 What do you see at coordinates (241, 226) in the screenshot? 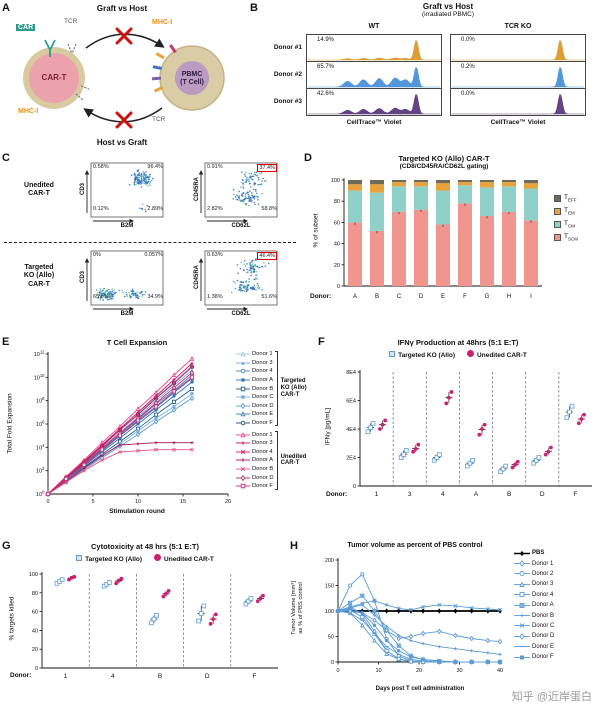
I see `x-axis-label: CD62L` at bounding box center [241, 226].